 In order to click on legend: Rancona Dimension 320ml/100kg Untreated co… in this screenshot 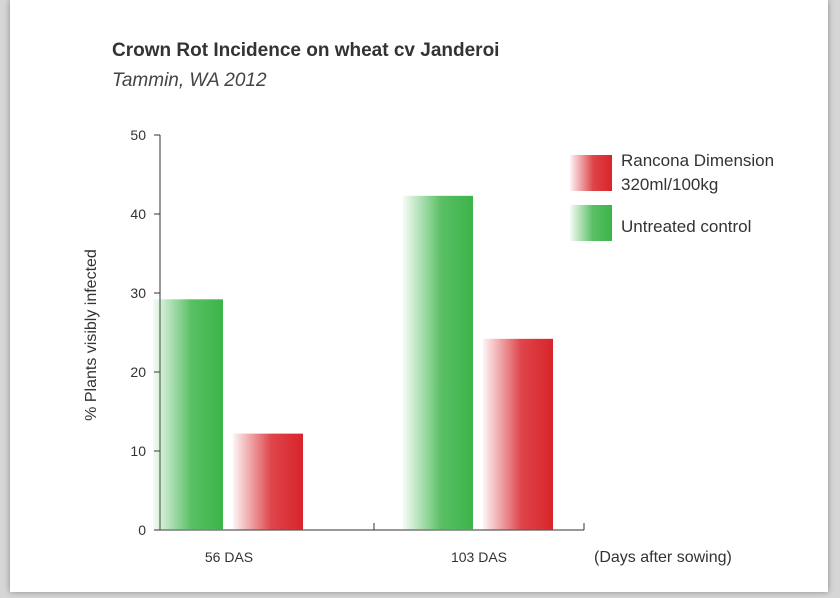, I will do `click(672, 196)`.